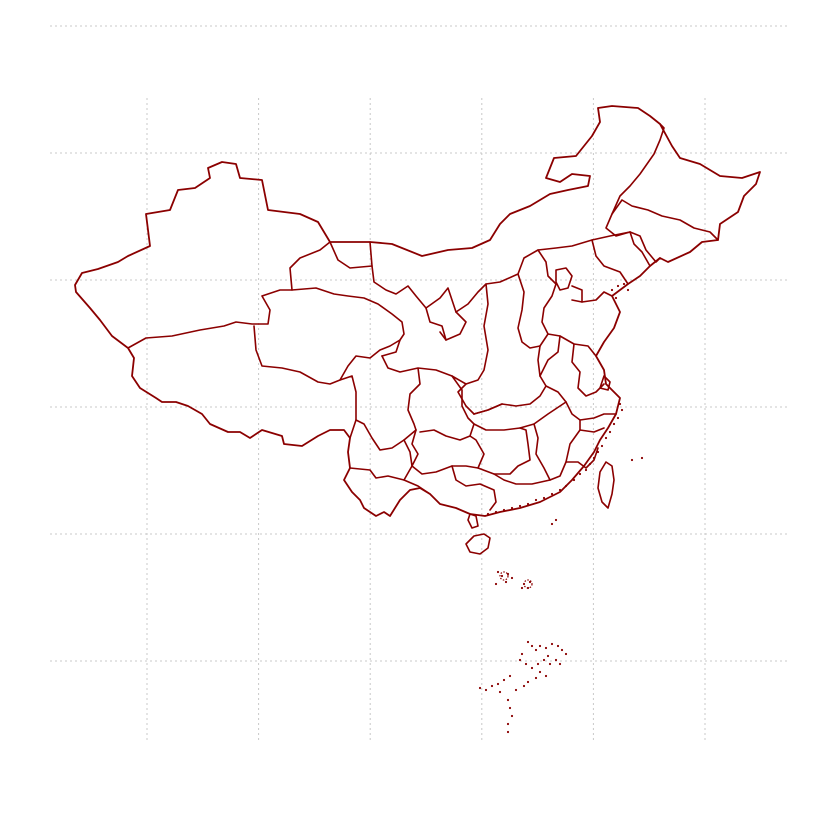 This screenshot has width=840, height=840. Describe the element at coordinates (477, 488) in the screenshot. I see `guangxi-guangdong-boundary` at that location.